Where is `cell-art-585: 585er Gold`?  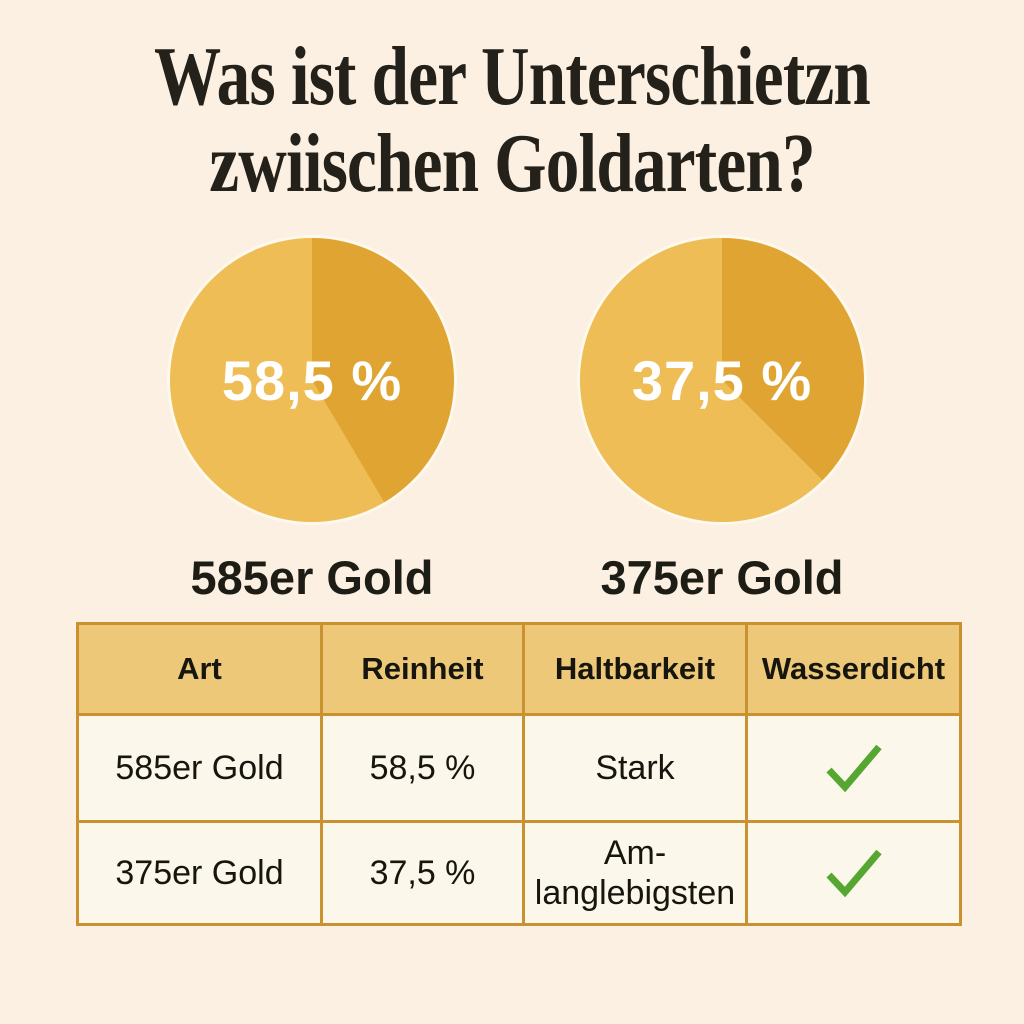 cell-art-585: 585er Gold is located at coordinates (199, 768).